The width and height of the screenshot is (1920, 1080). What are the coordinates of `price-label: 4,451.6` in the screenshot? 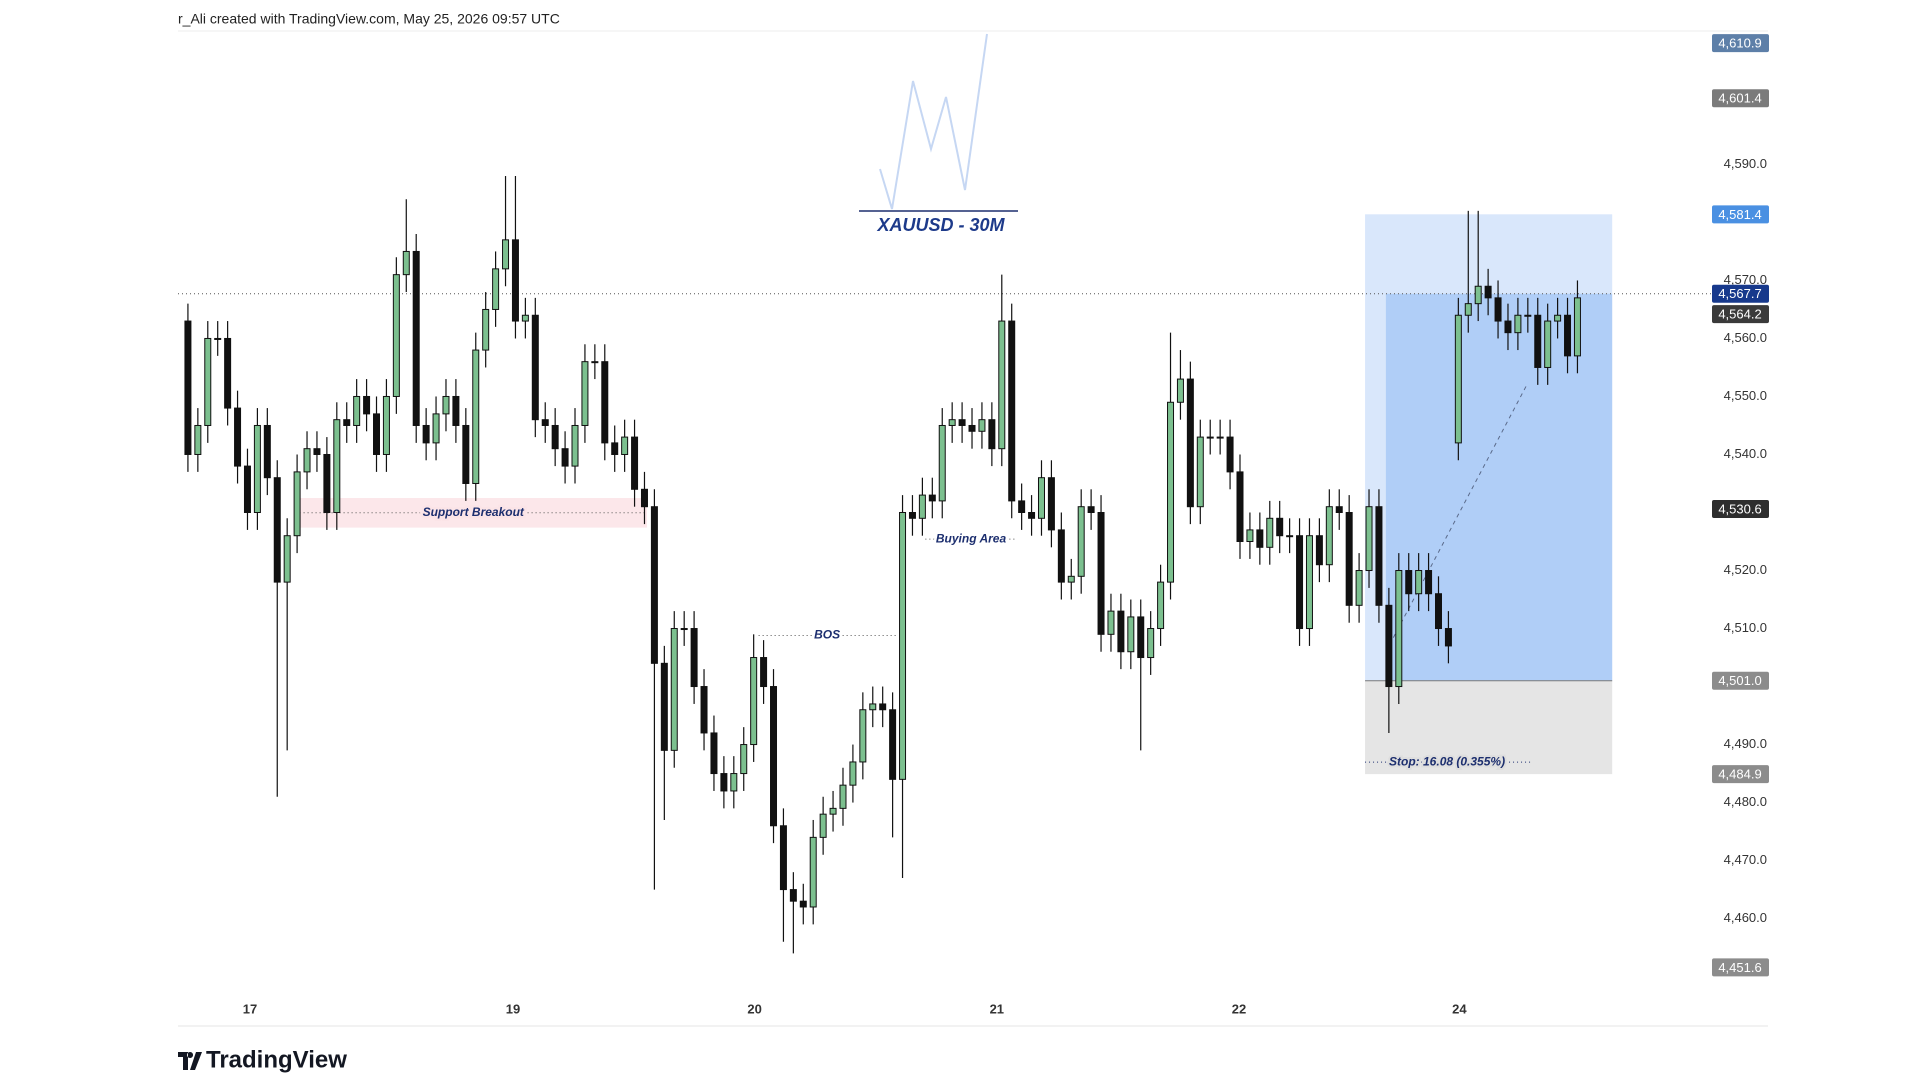 It's located at (1739, 967).